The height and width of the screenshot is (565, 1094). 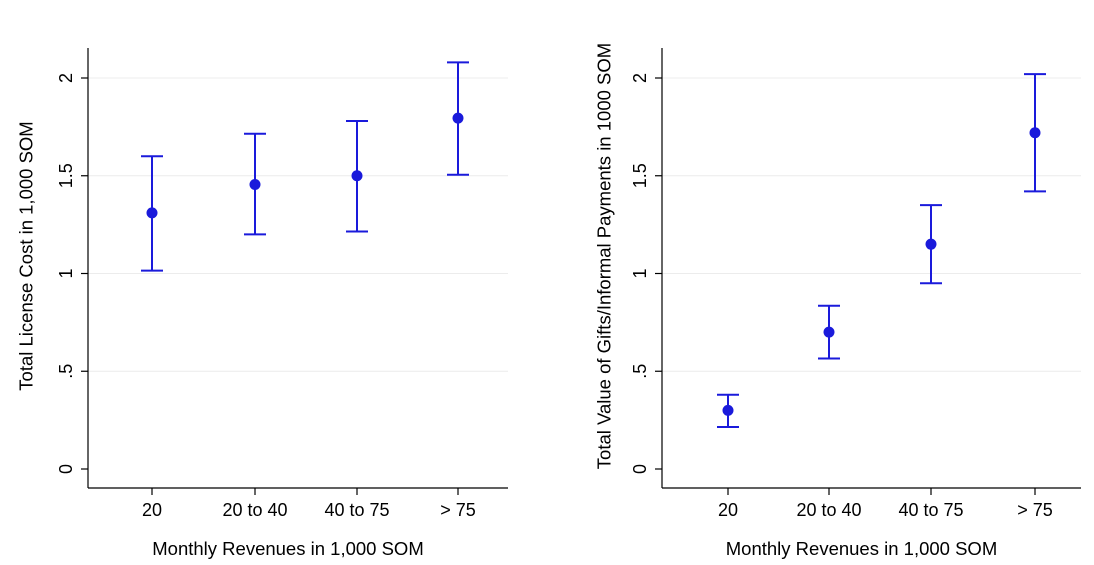 What do you see at coordinates (26, 255) in the screenshot?
I see `y-axis-title: Total License Cost in 1,000 SOM` at bounding box center [26, 255].